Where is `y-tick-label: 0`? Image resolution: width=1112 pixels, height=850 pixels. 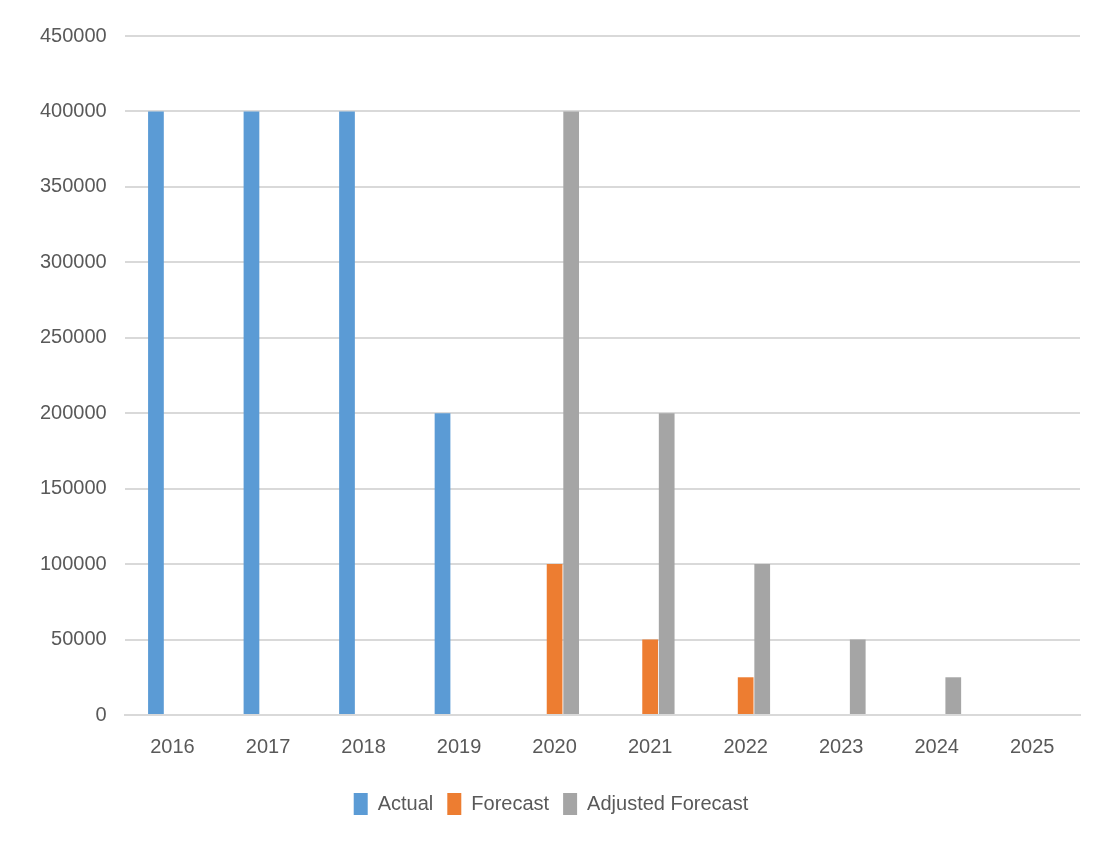 y-tick-label: 0 is located at coordinates (101, 713).